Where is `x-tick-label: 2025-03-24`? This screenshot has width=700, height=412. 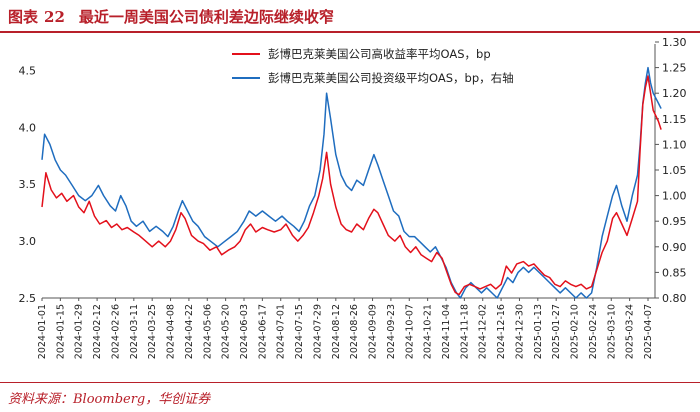
x-tick-label: 2025-03-24 is located at coordinates (630, 331).